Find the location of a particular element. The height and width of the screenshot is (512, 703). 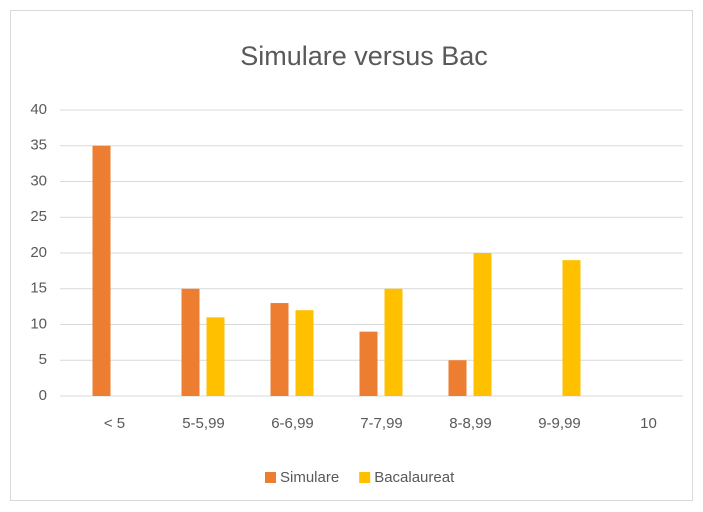

y-tick-label: 30 is located at coordinates (38, 180).